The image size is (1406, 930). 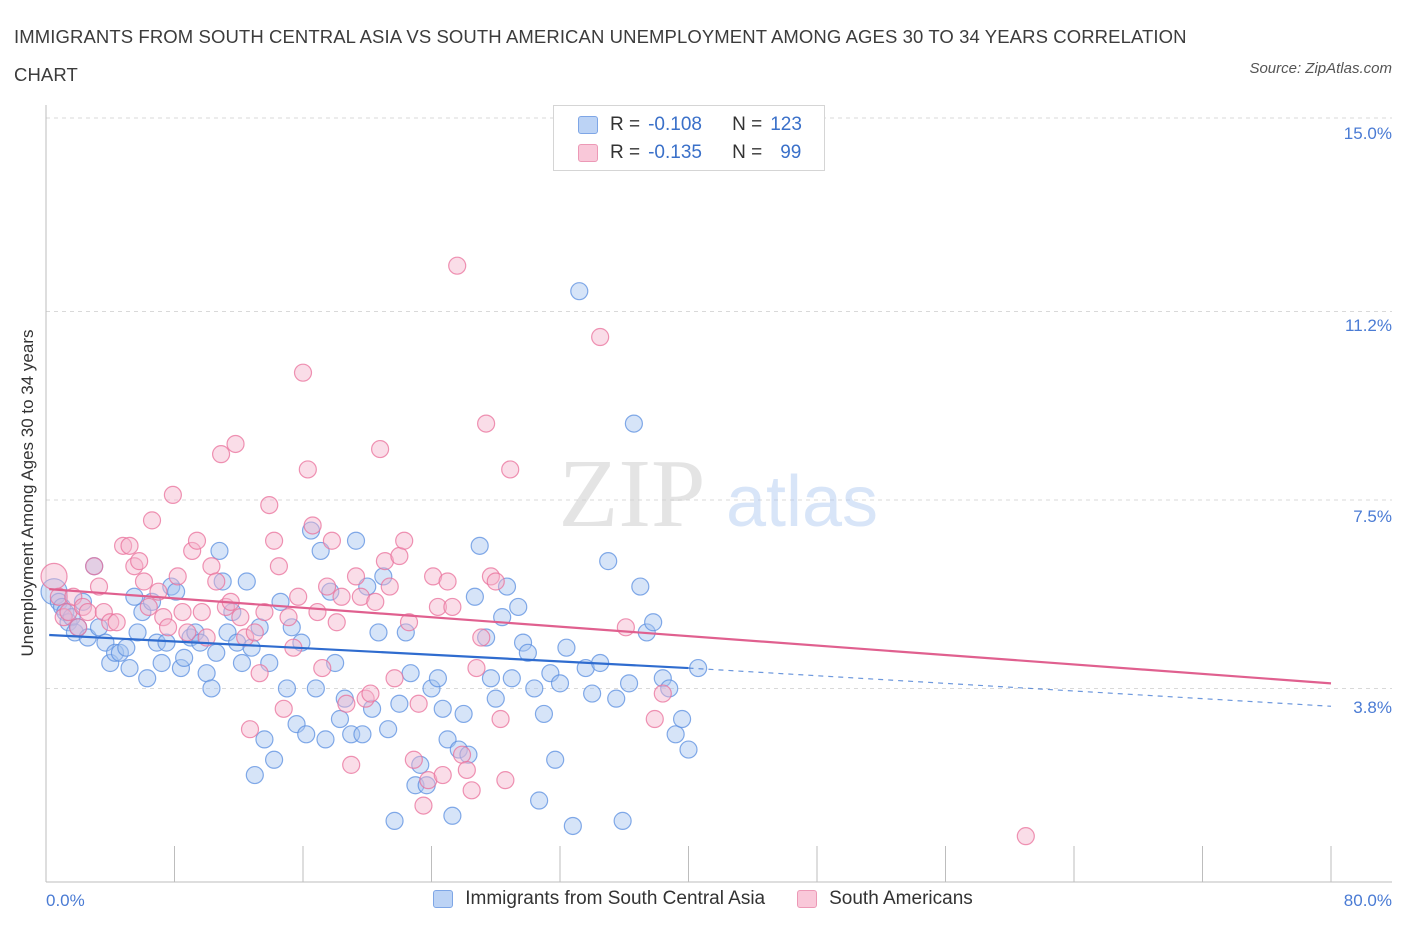 What do you see at coordinates (27, 493) in the screenshot?
I see `y-axis-label: Unemployment Among Ages 30 to 34 years` at bounding box center [27, 493].